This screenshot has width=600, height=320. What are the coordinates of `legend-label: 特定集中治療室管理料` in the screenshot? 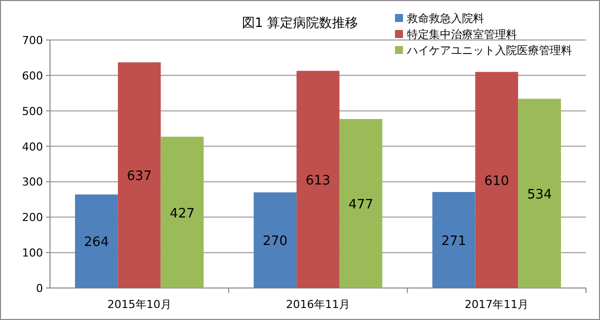 It's located at (462, 34).